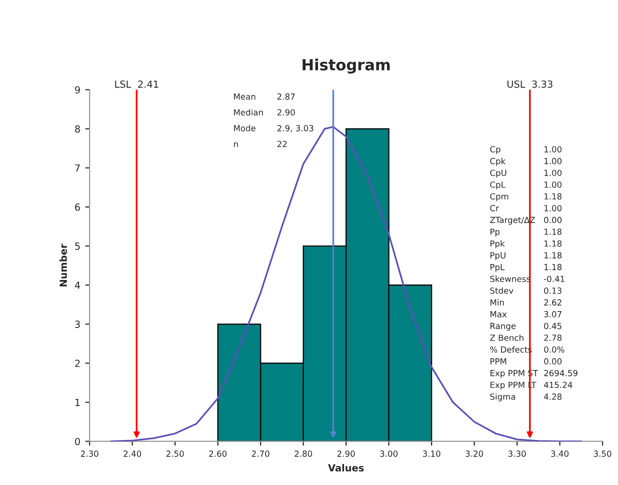 Image resolution: width=618 pixels, height=485 pixels. I want to click on text: n 22, so click(260, 144).